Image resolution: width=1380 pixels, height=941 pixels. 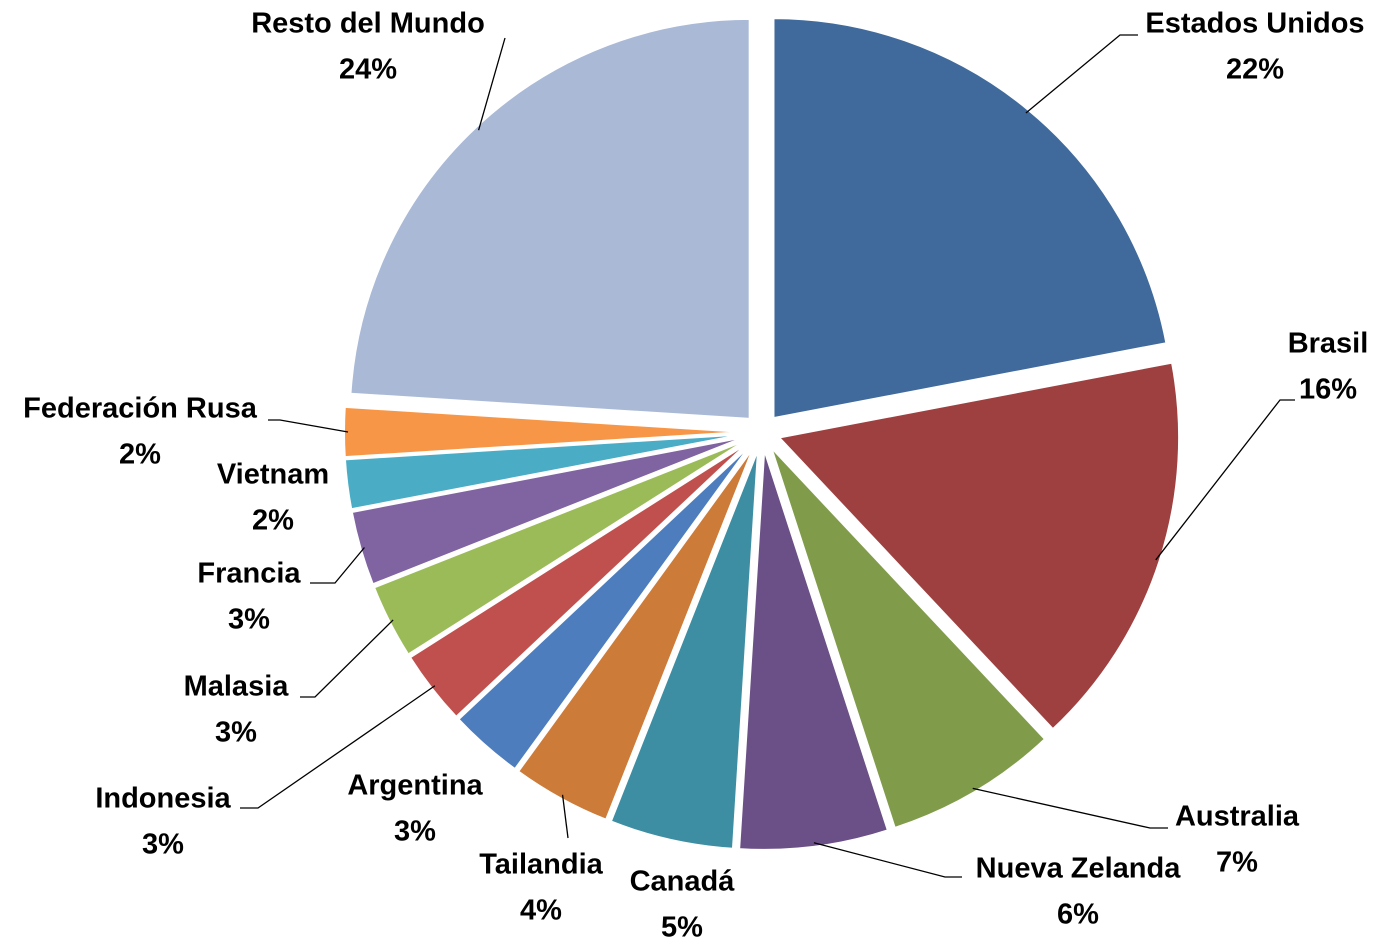 I want to click on data-label-name: Vietnam, so click(x=273, y=475).